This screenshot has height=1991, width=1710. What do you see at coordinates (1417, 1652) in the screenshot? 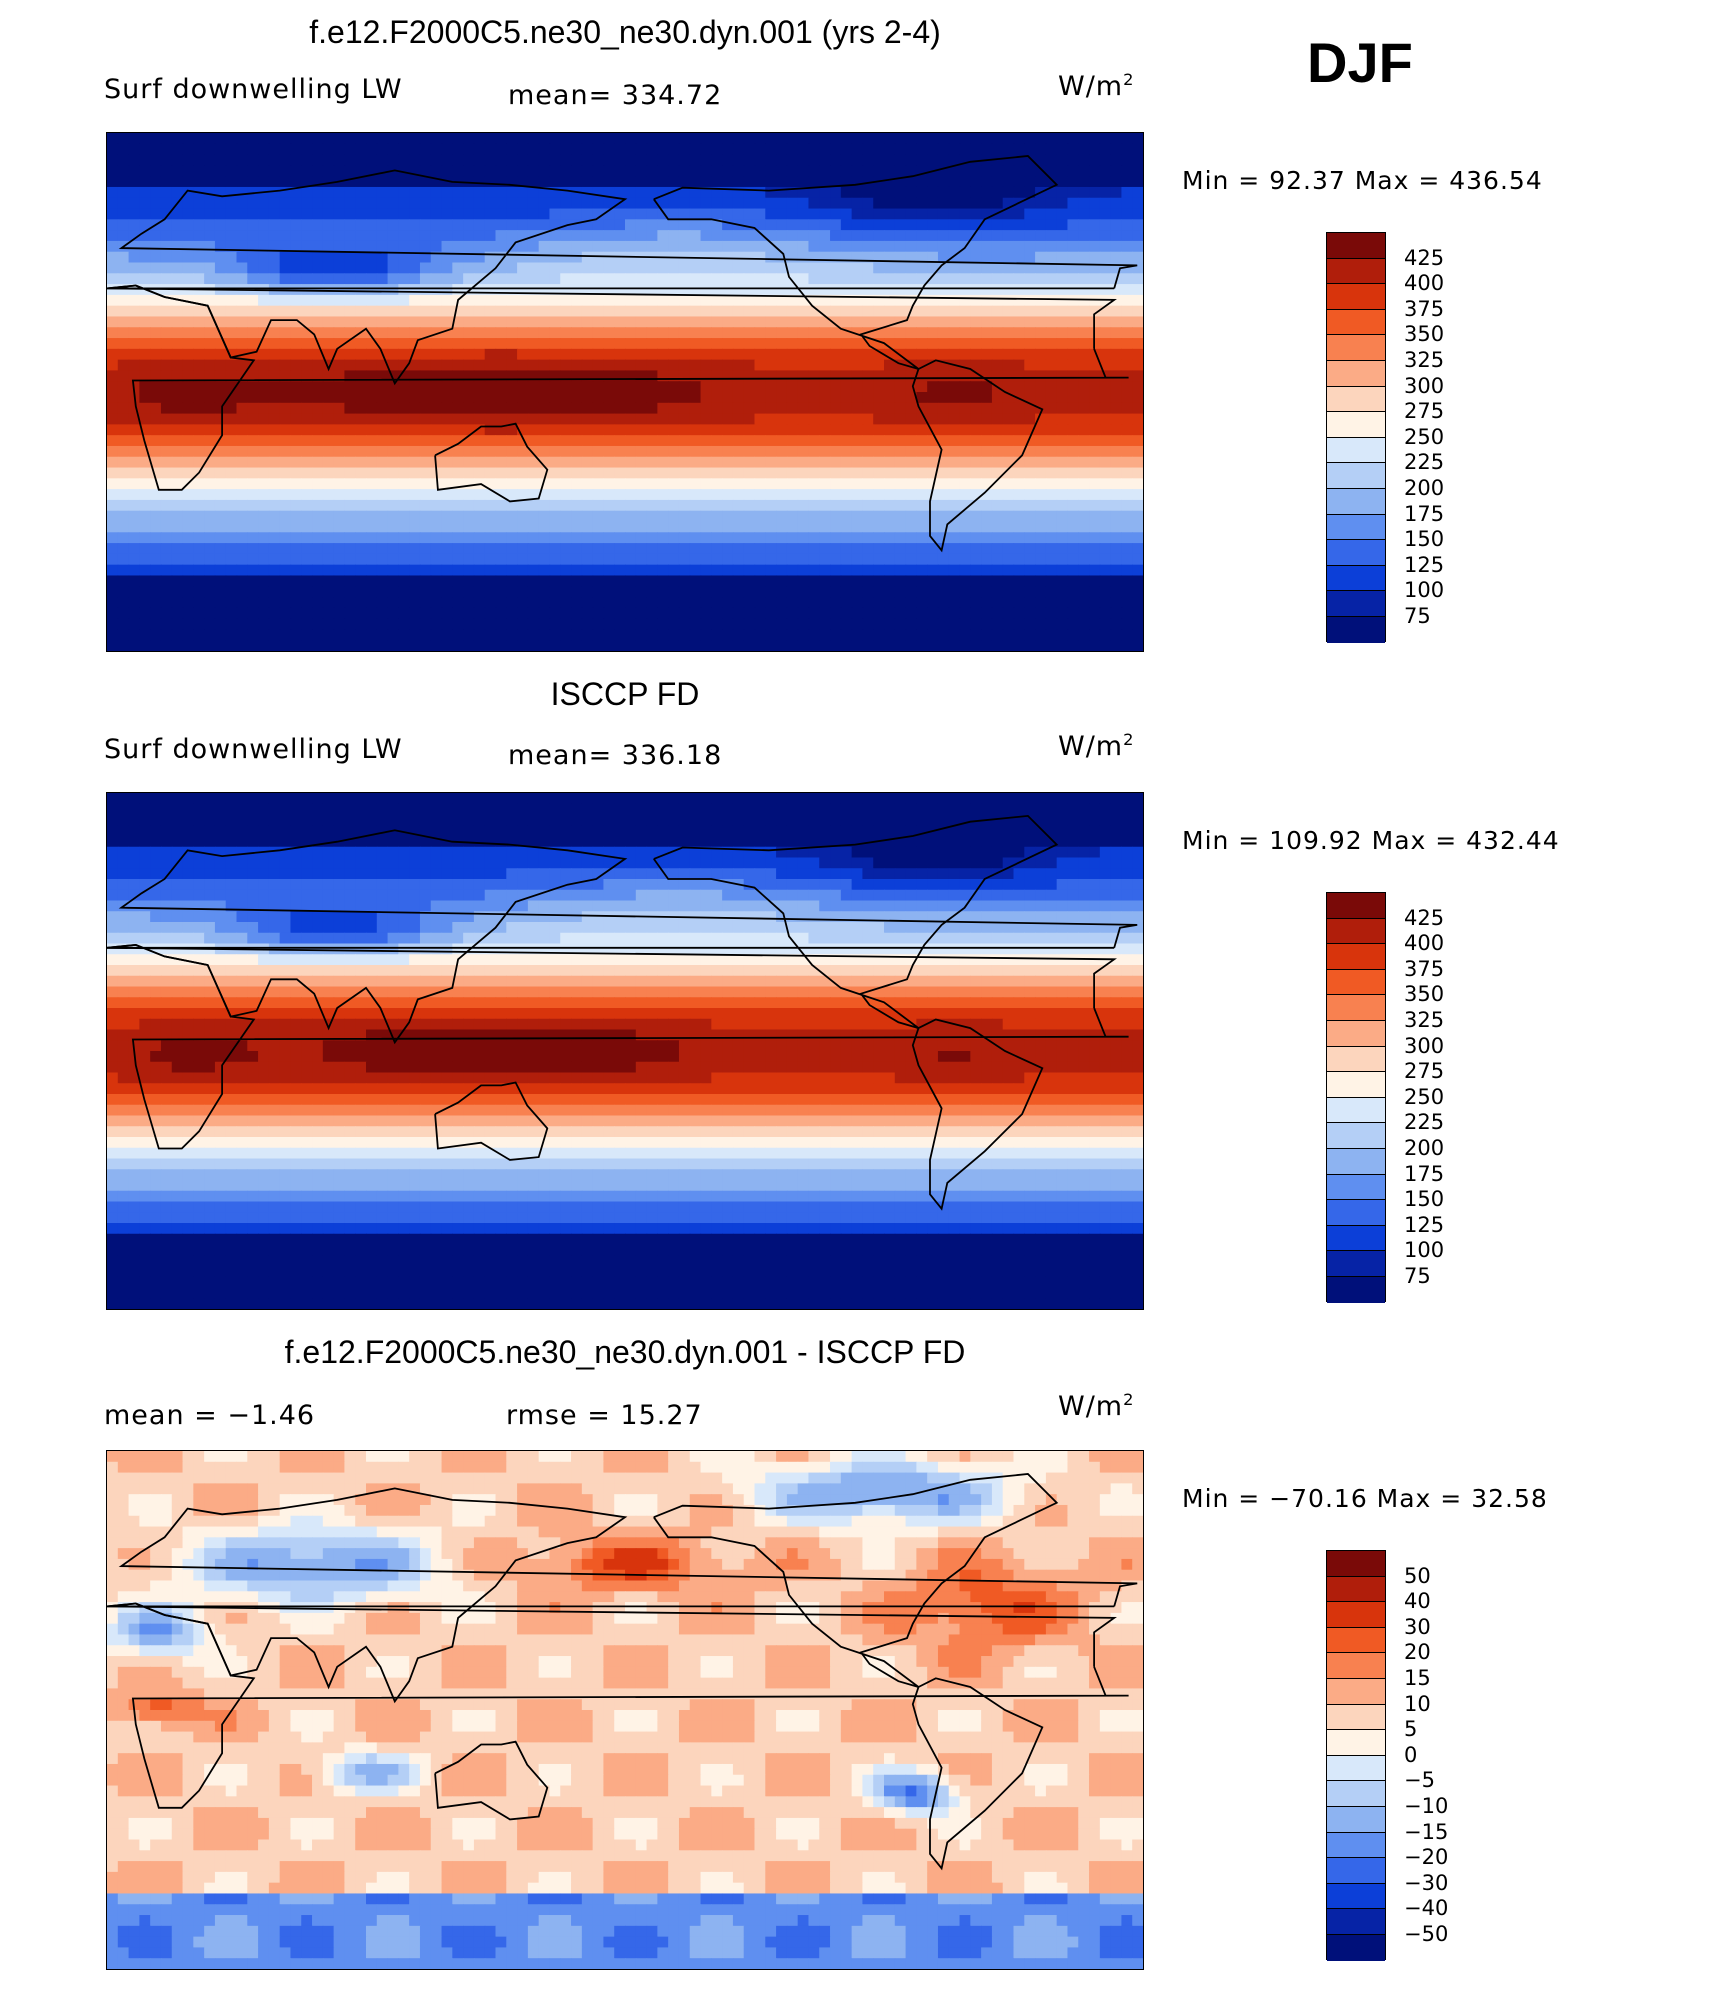
I see `colorbar-tick-label: 20` at bounding box center [1417, 1652].